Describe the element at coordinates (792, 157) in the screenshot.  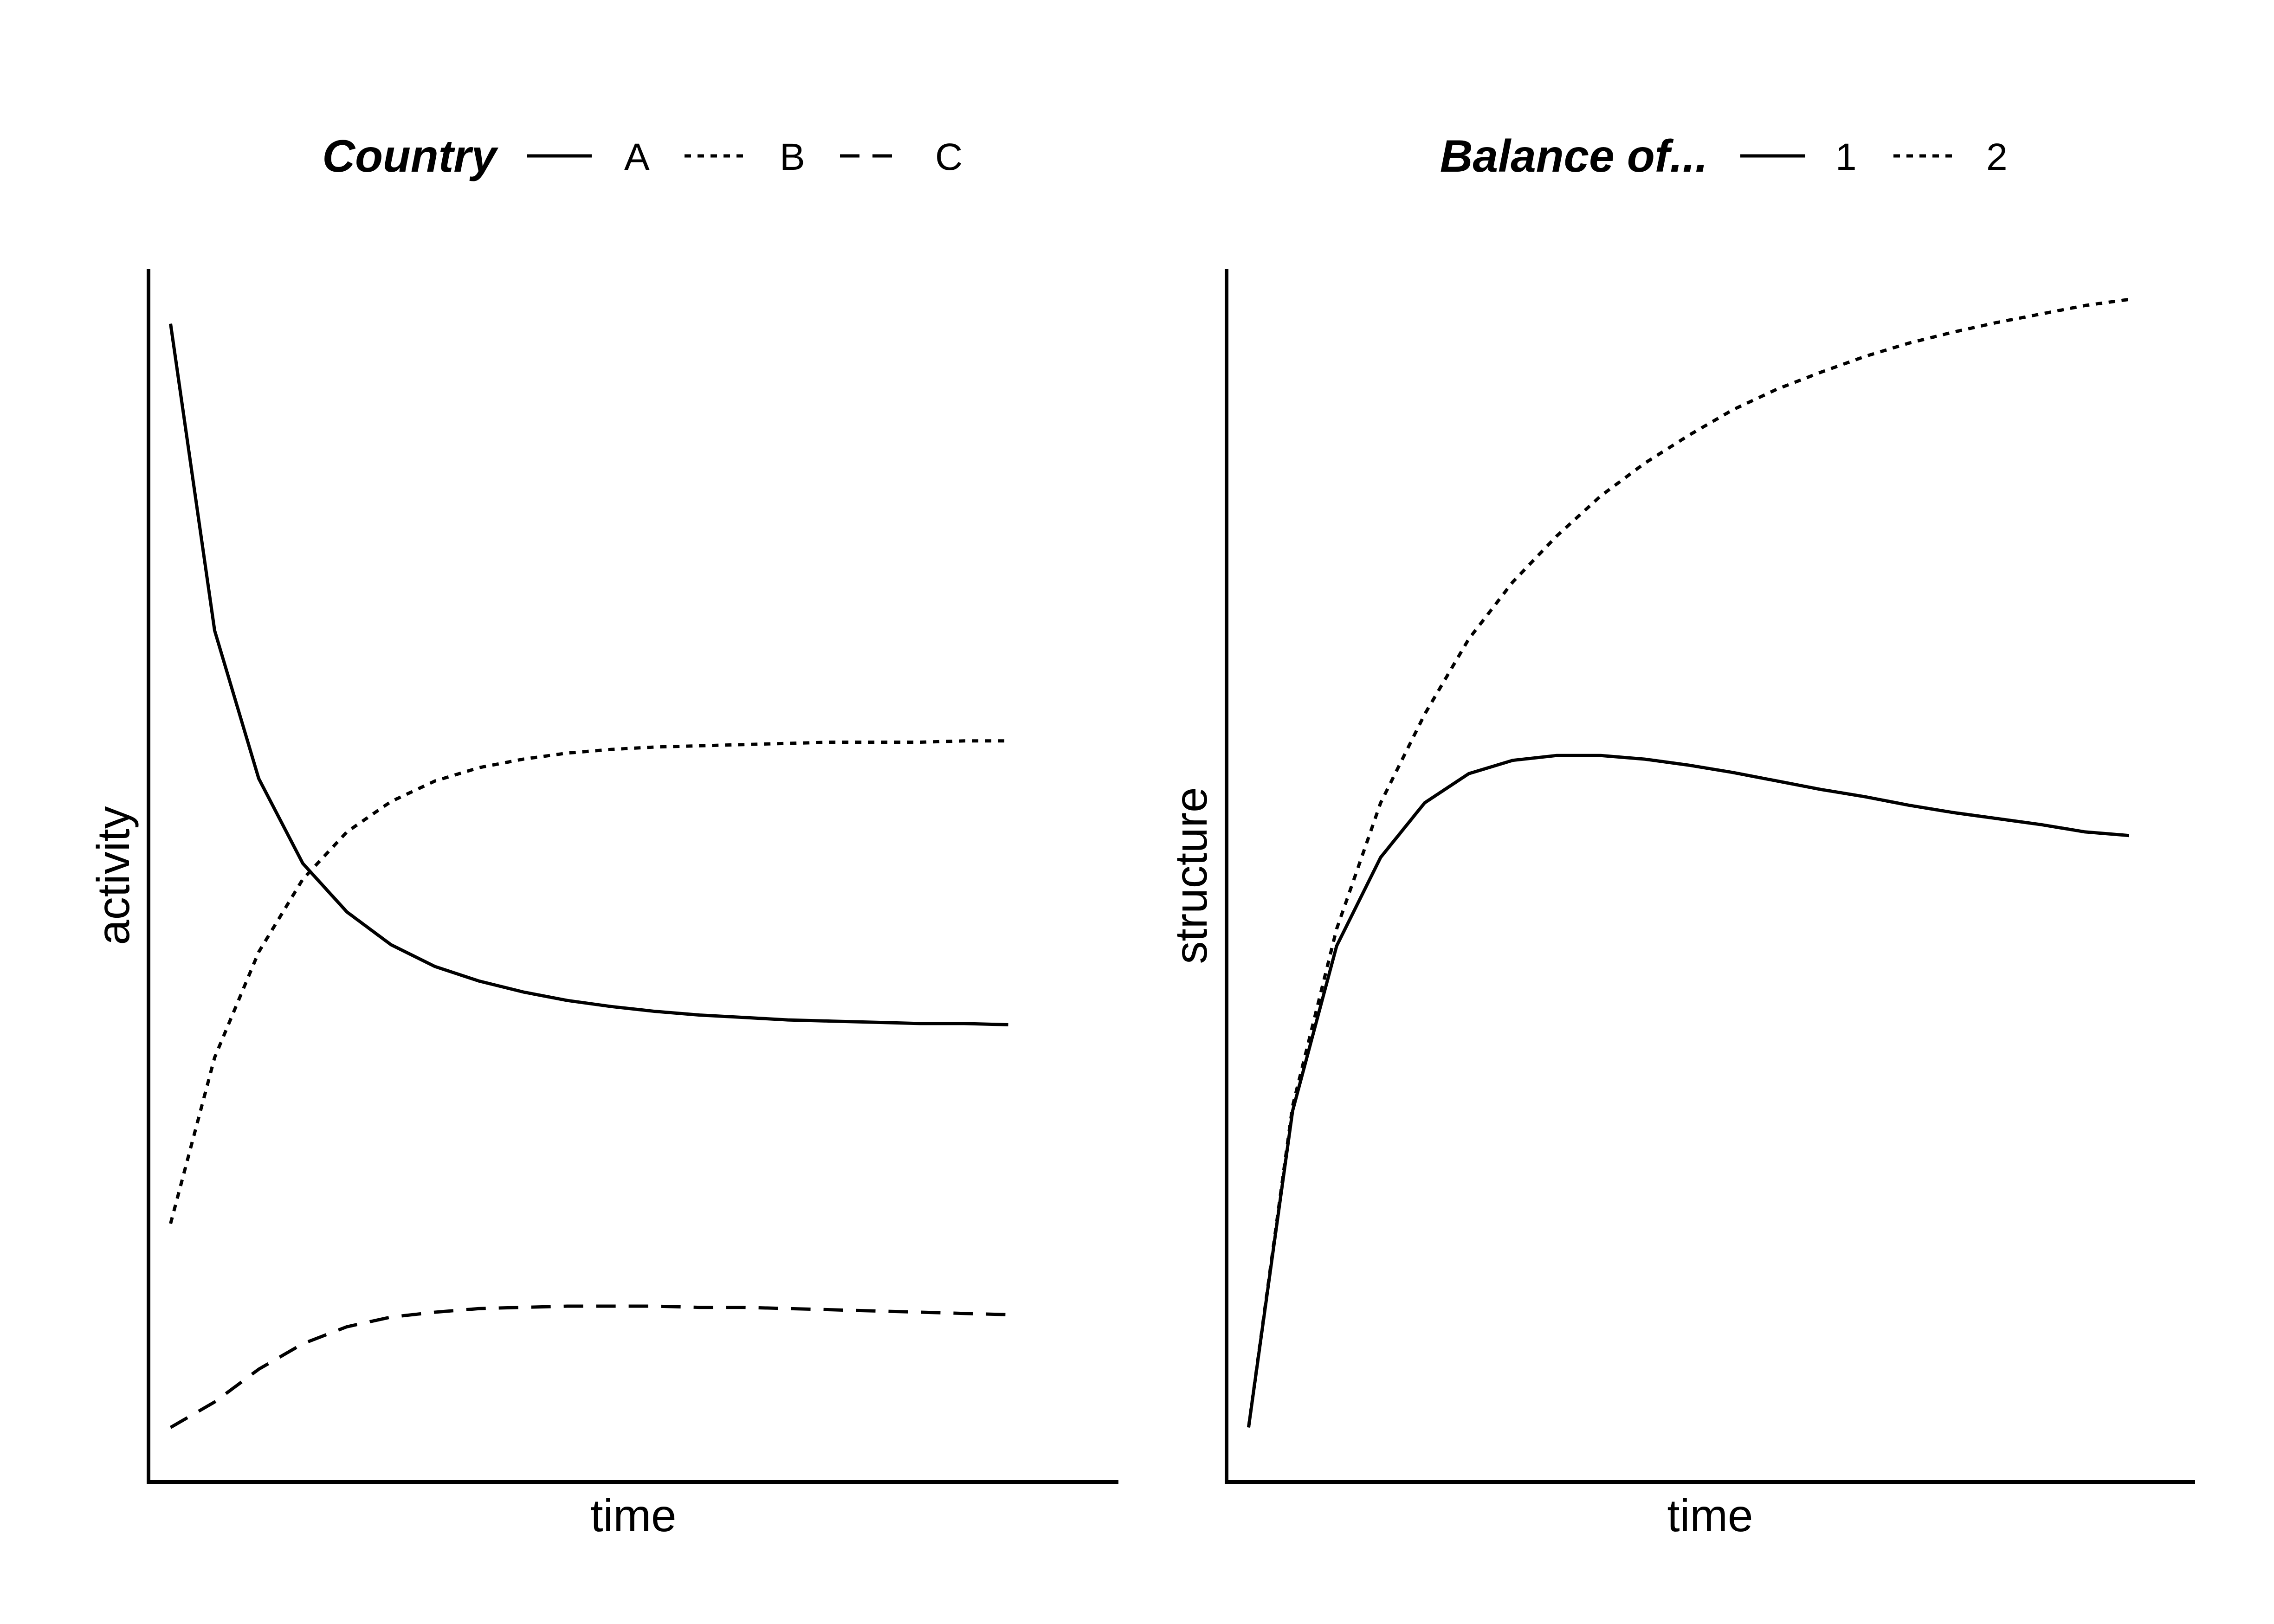
I see `legend-label-b: B` at that location.